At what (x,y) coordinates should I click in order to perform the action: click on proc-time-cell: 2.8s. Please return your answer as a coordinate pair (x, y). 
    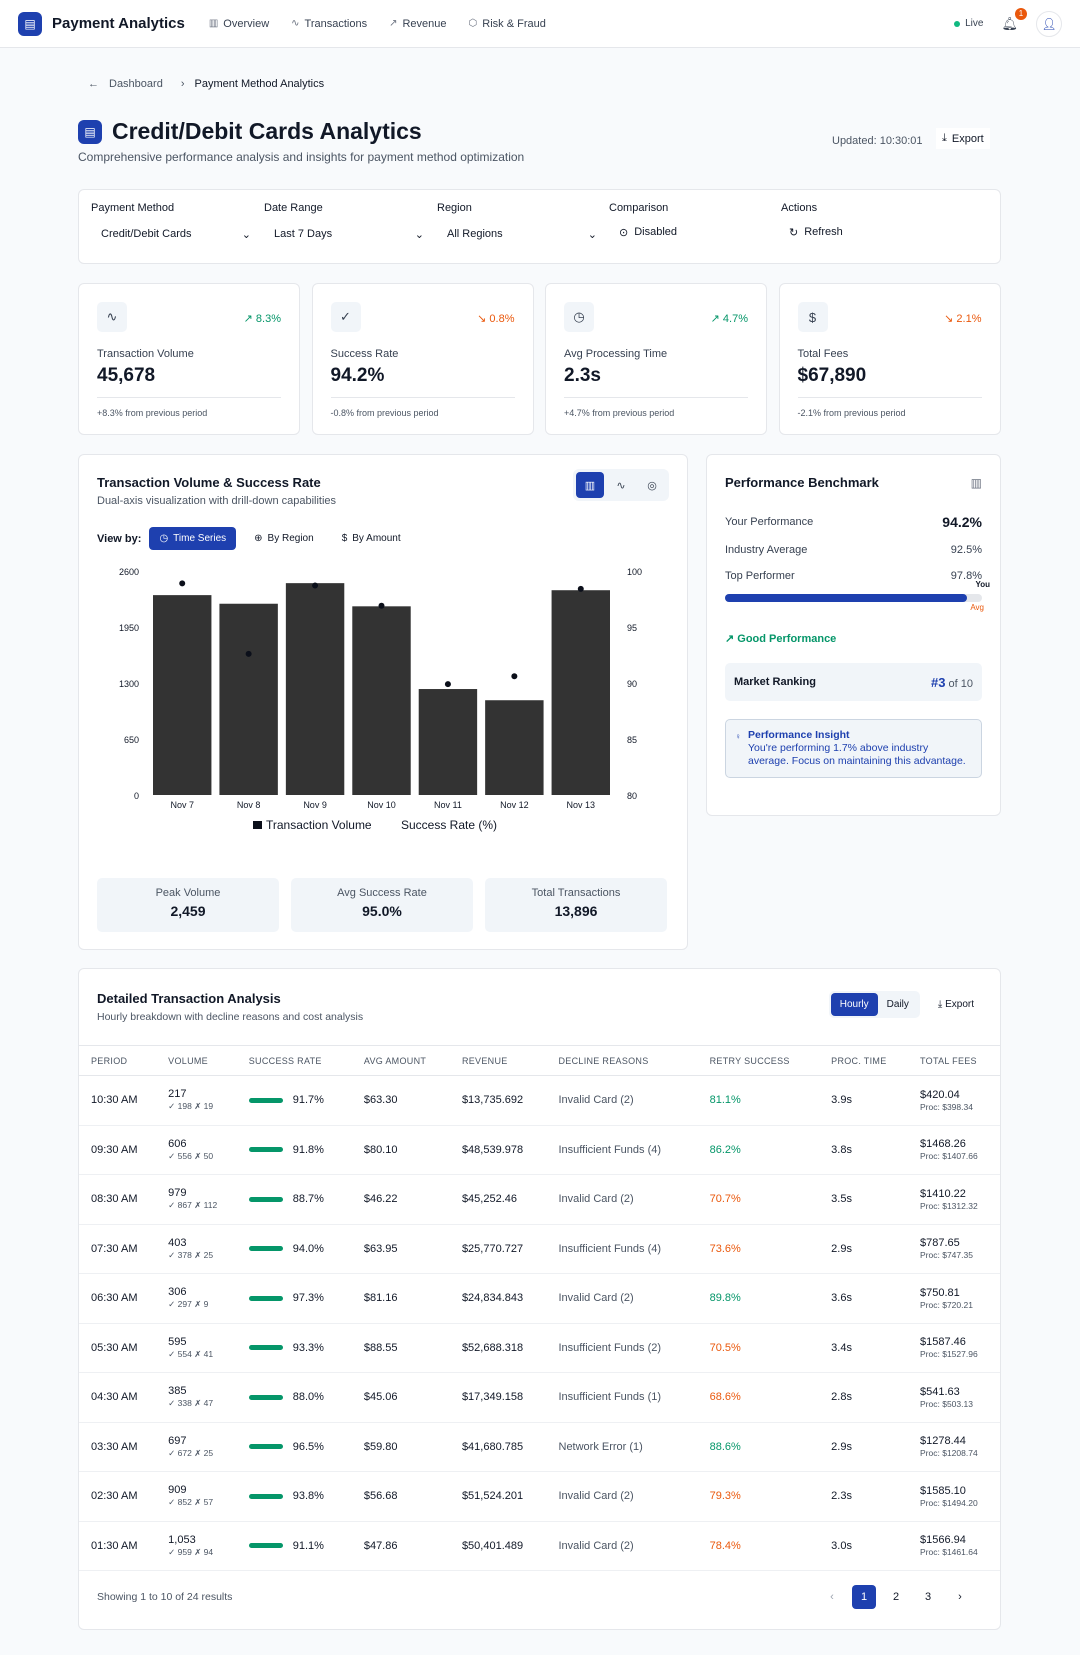
    Looking at the image, I should click on (864, 1397).